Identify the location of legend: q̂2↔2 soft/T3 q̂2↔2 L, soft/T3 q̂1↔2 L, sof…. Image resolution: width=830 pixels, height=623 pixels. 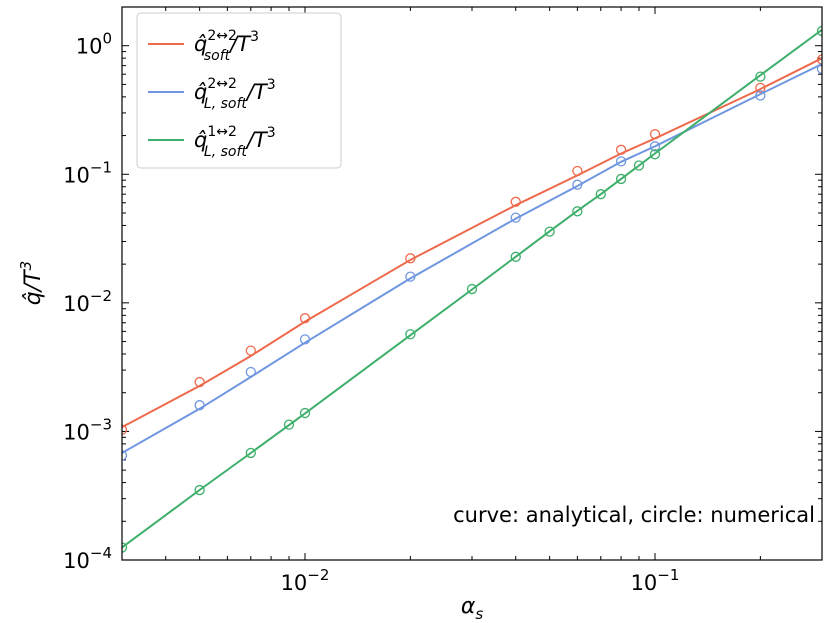
(239, 90).